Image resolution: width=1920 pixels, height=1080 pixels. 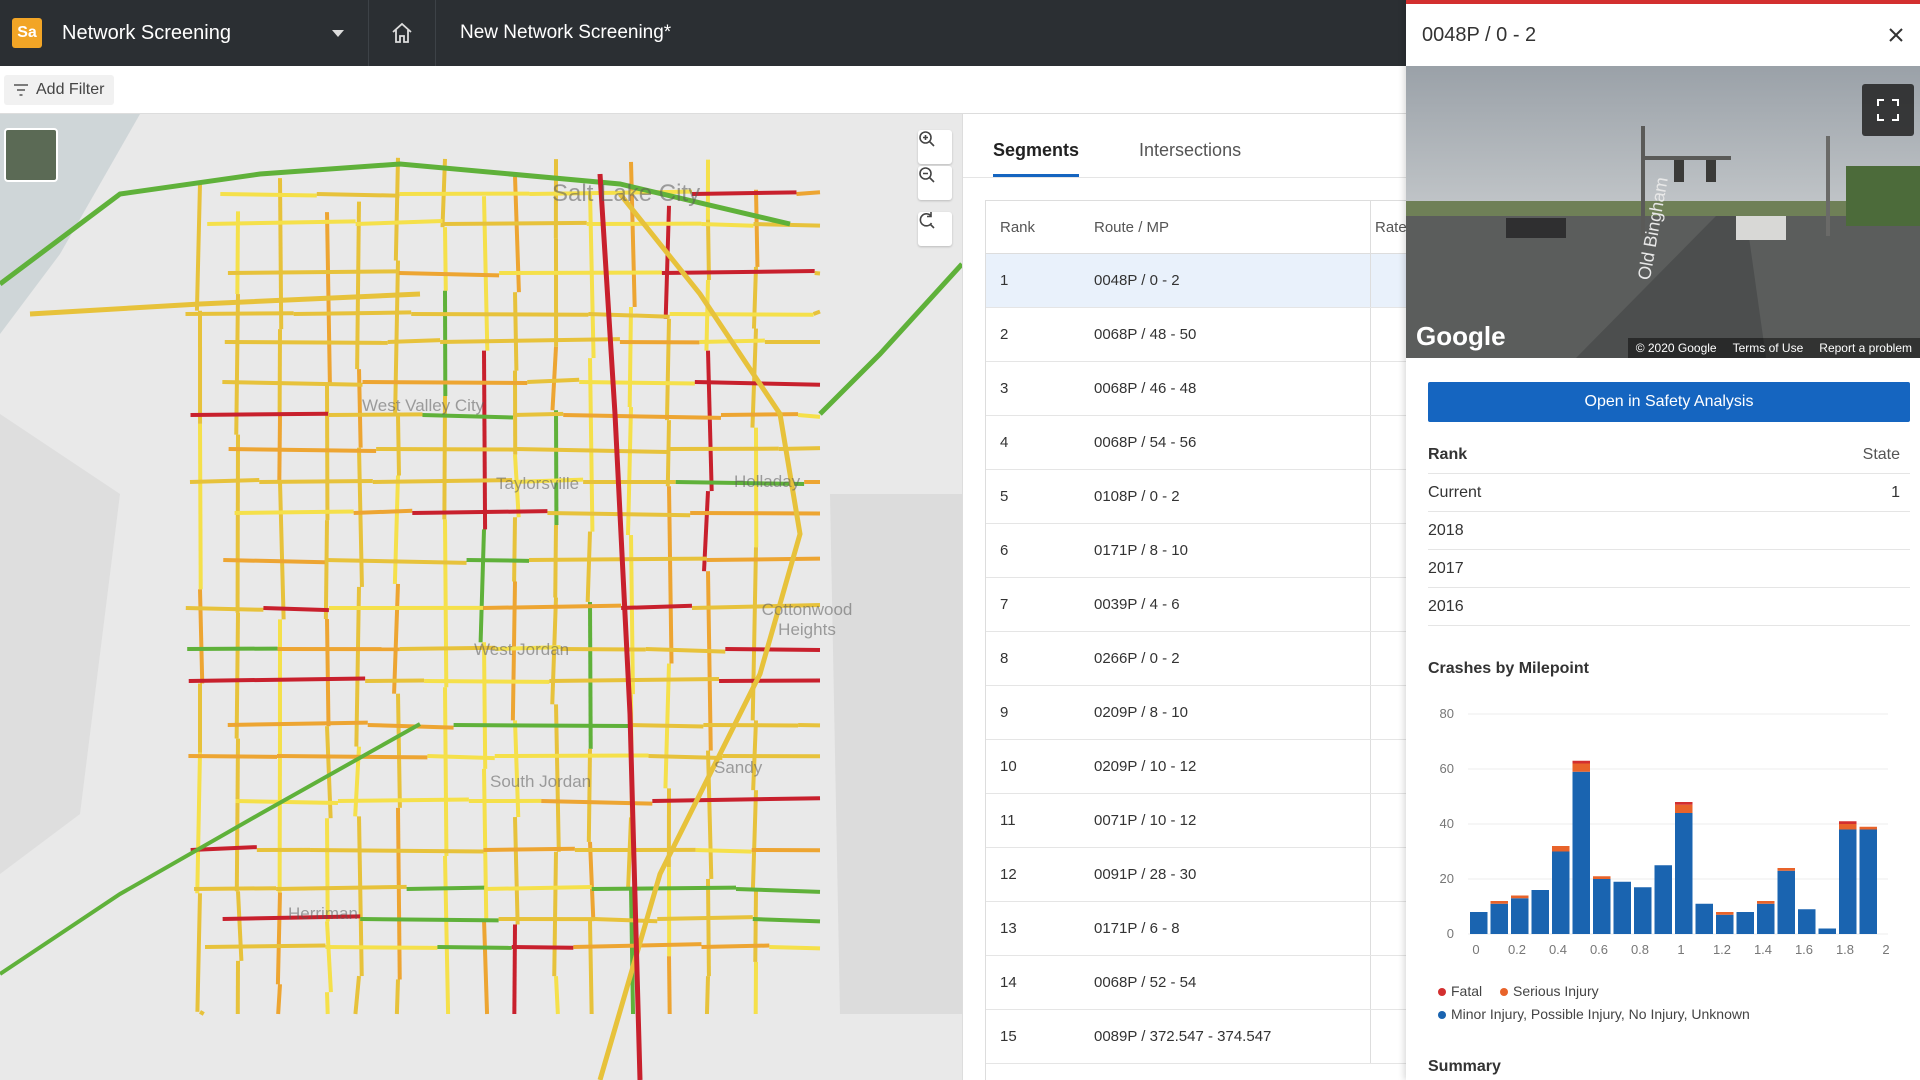 What do you see at coordinates (1896, 35) in the screenshot?
I see `close-icon` at bounding box center [1896, 35].